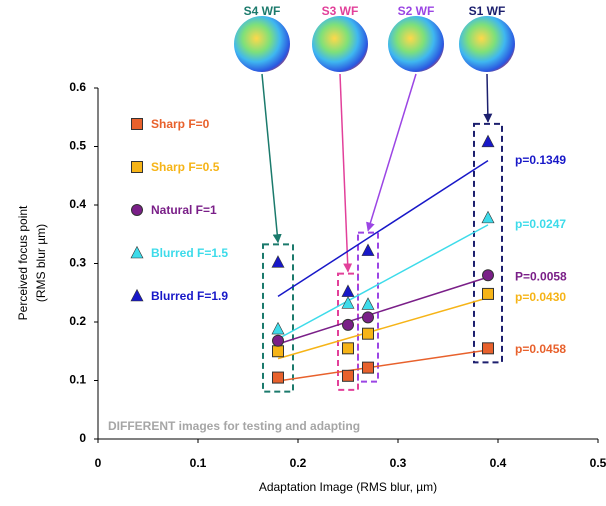 The height and width of the screenshot is (506, 606). I want to click on x-tick-label: 0.5, so click(598, 463).